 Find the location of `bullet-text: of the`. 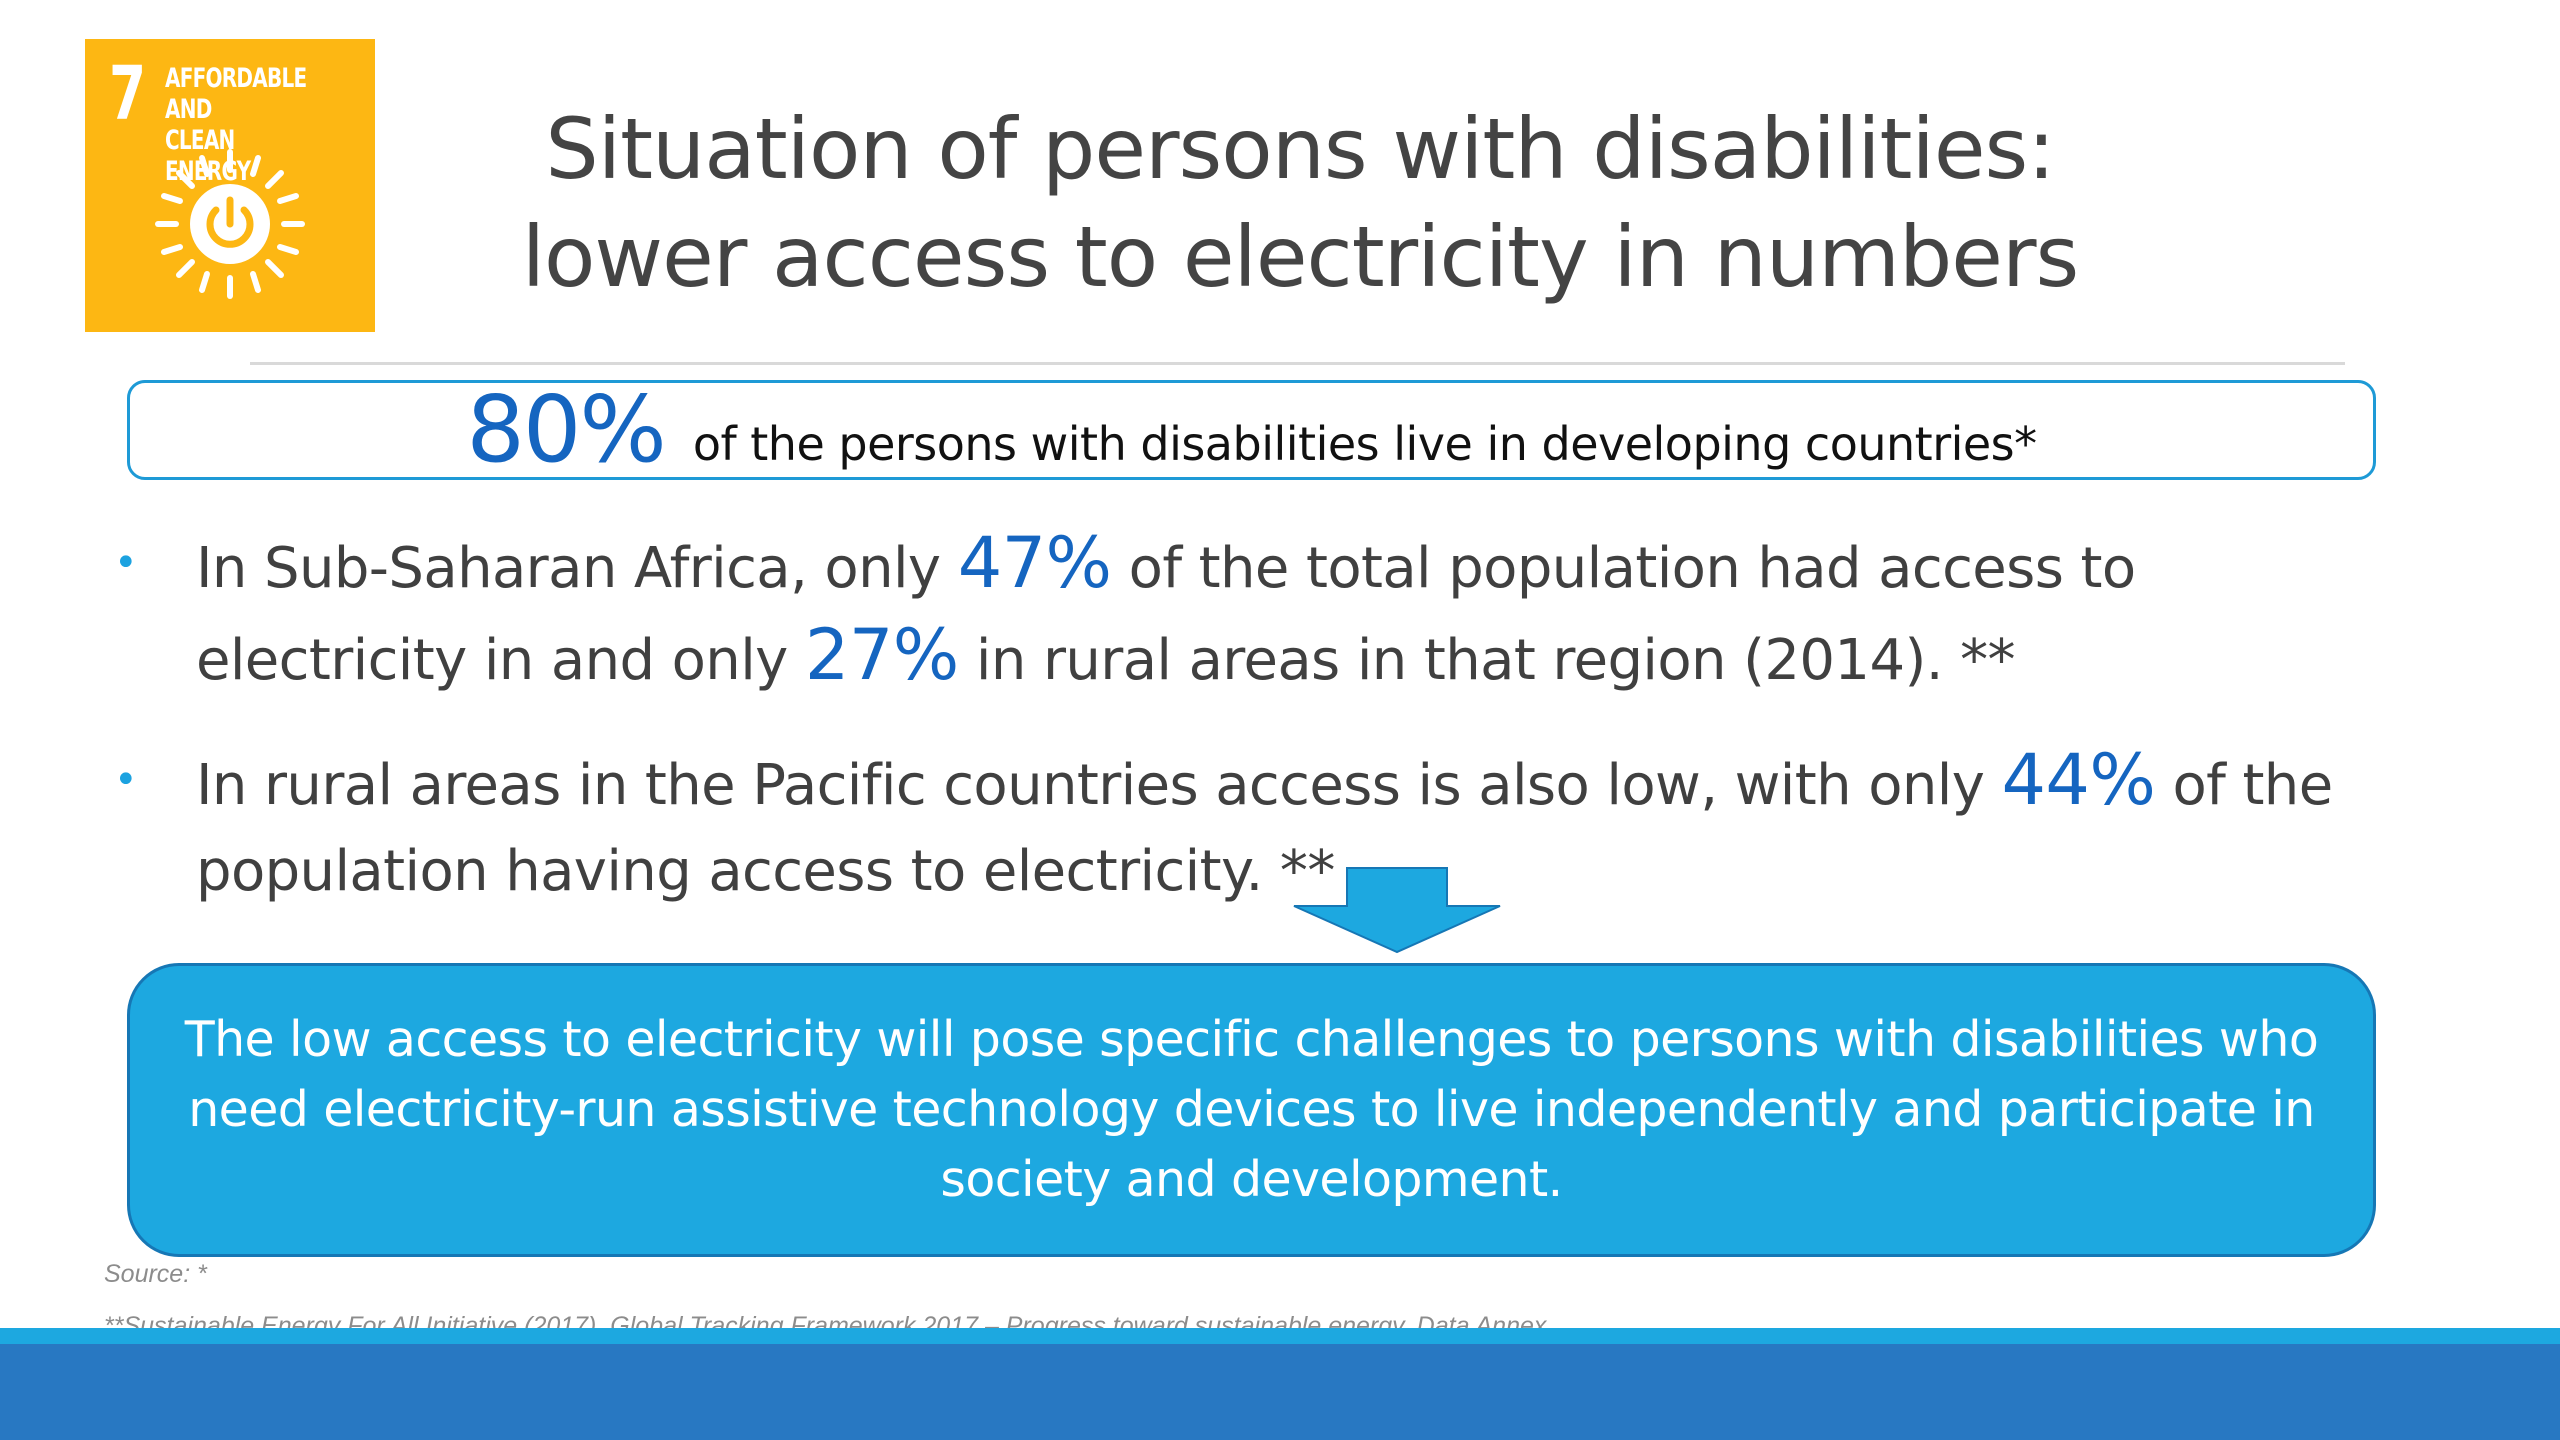

bullet-text: of the is located at coordinates (2244, 785).